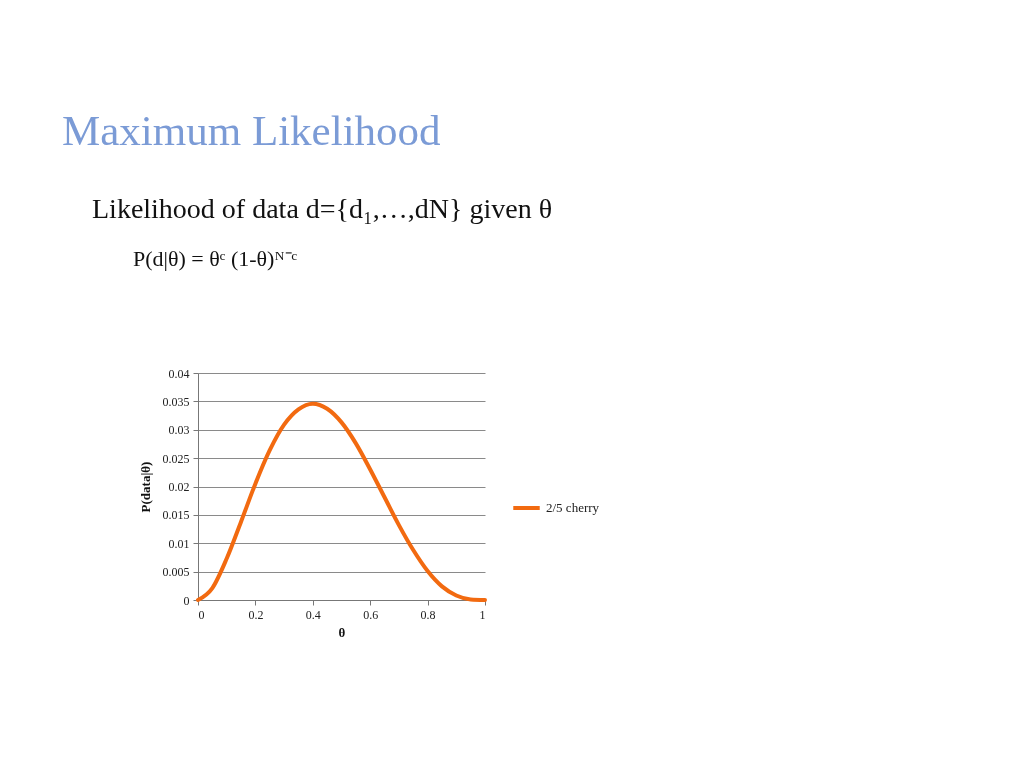 The image size is (1024, 768). What do you see at coordinates (145, 487) in the screenshot?
I see `y-axis-title: P(data|θ)` at bounding box center [145, 487].